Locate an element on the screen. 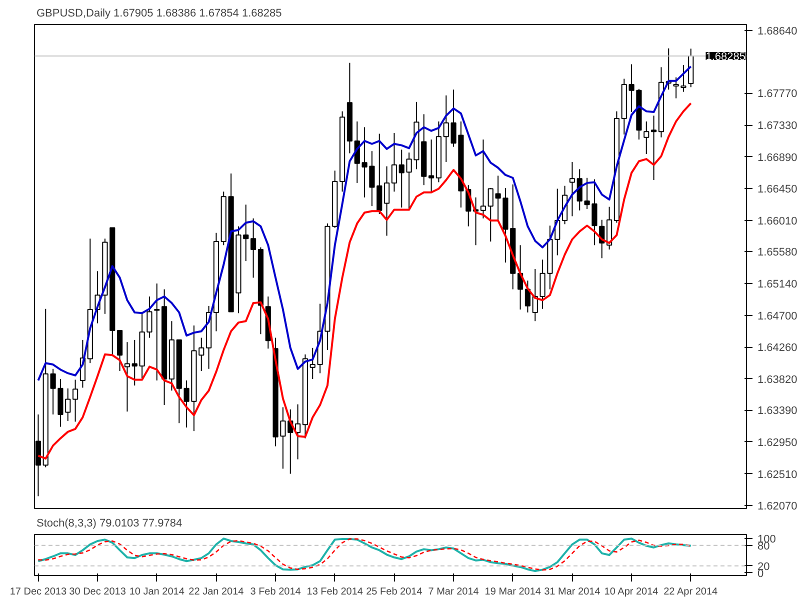  y-tick-label: 1.62510 is located at coordinates (778, 474).